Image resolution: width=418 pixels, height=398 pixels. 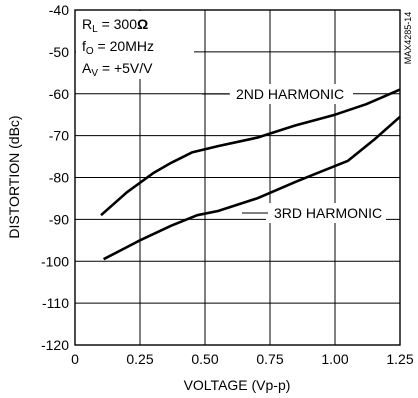 I want to click on y-tick-label: -120, so click(x=55, y=345).